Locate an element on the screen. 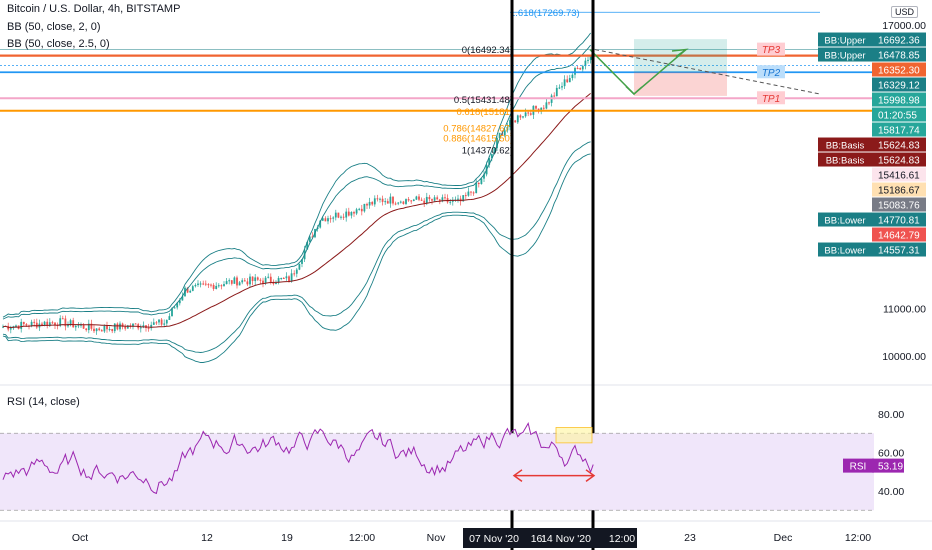 The width and height of the screenshot is (932, 550). currency-badge: USD is located at coordinates (904, 12).